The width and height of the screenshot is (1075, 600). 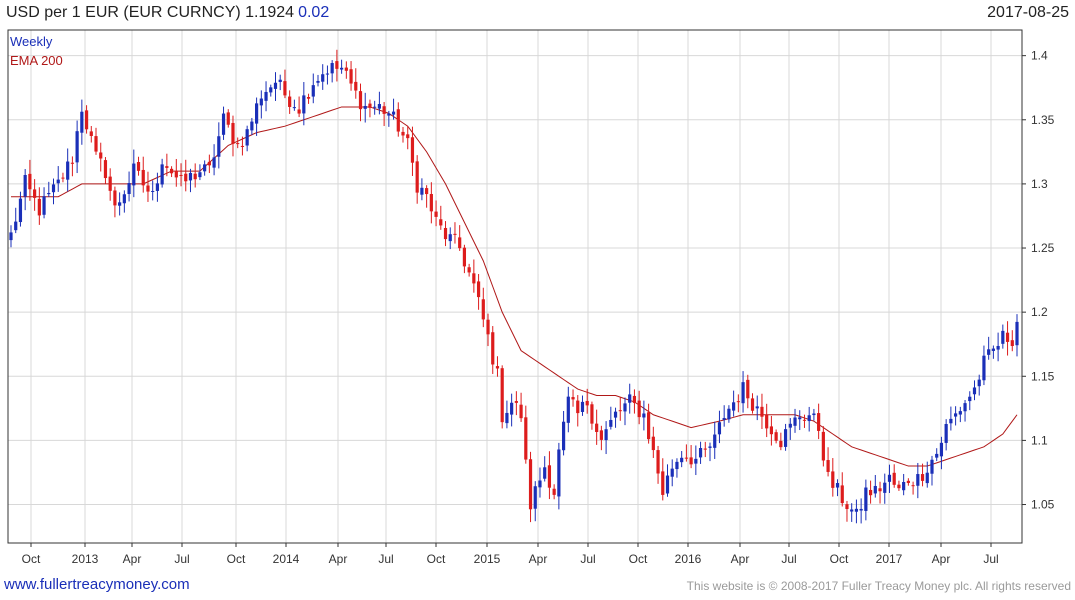 I want to click on footer-site-link: www.fullertreacymoney.com, so click(x=97, y=584).